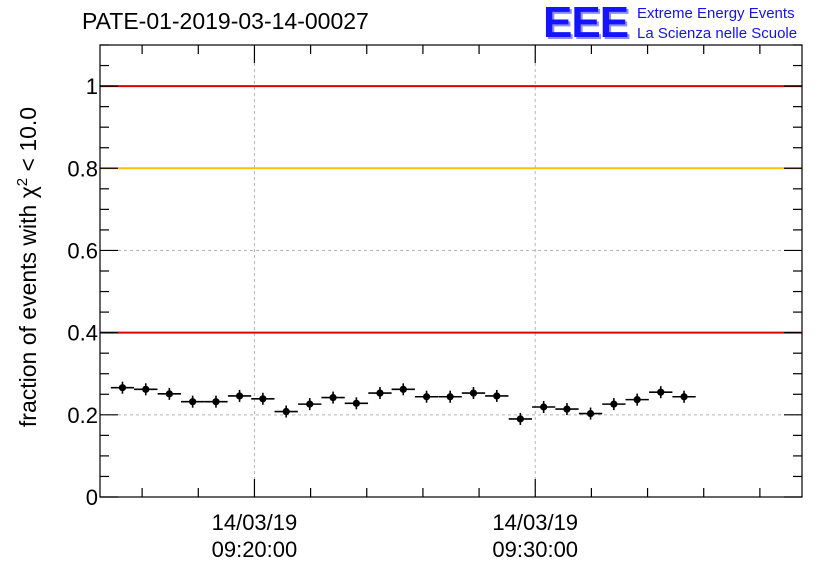 The width and height of the screenshot is (836, 572). What do you see at coordinates (716, 13) in the screenshot?
I see `logo-line-1: Extreme Energy Events` at bounding box center [716, 13].